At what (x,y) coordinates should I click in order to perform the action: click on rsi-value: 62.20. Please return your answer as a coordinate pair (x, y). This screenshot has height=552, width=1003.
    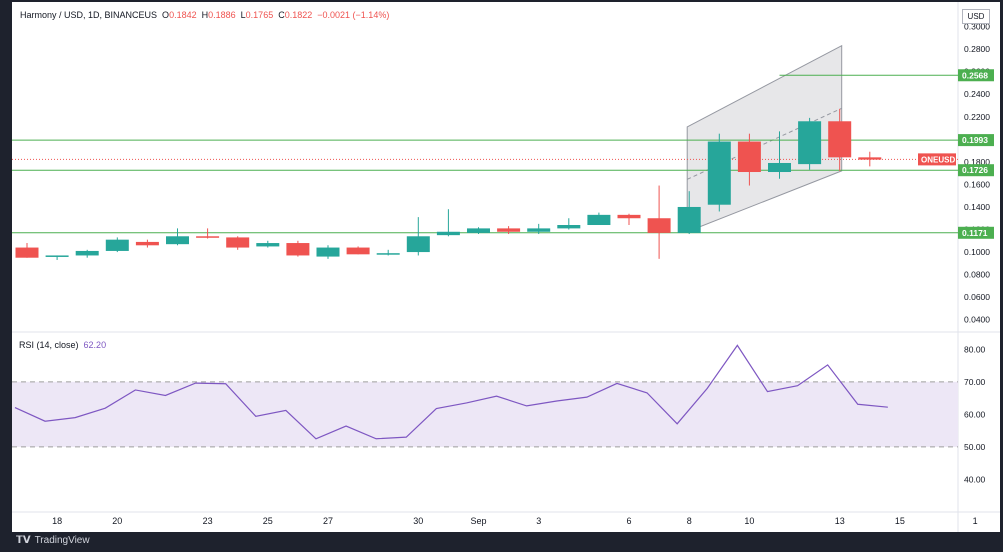
    Looking at the image, I should click on (95, 345).